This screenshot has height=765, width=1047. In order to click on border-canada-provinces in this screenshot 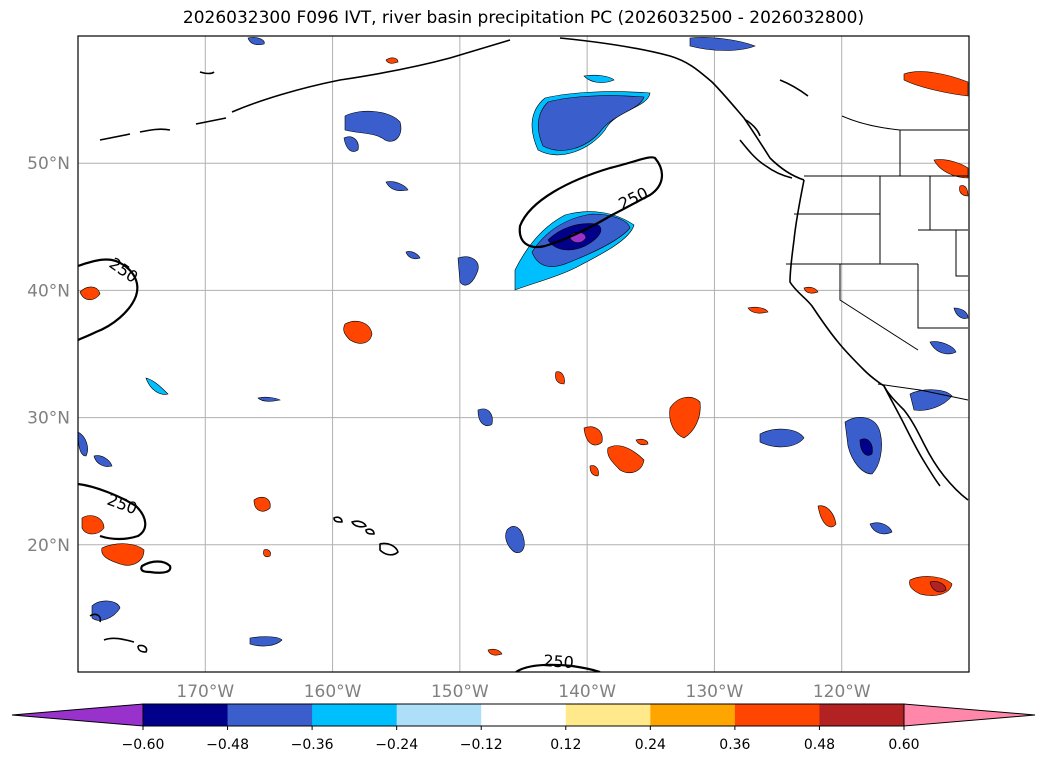, I will do `click(904, 145)`.